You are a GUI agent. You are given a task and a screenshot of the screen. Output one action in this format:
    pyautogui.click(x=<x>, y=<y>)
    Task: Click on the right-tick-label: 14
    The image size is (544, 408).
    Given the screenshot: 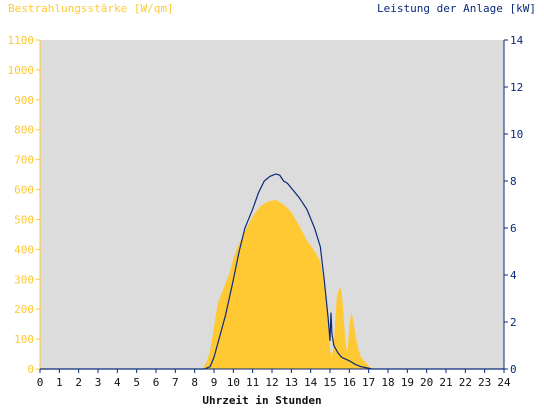 What is the action you would take?
    pyautogui.click(x=517, y=40)
    